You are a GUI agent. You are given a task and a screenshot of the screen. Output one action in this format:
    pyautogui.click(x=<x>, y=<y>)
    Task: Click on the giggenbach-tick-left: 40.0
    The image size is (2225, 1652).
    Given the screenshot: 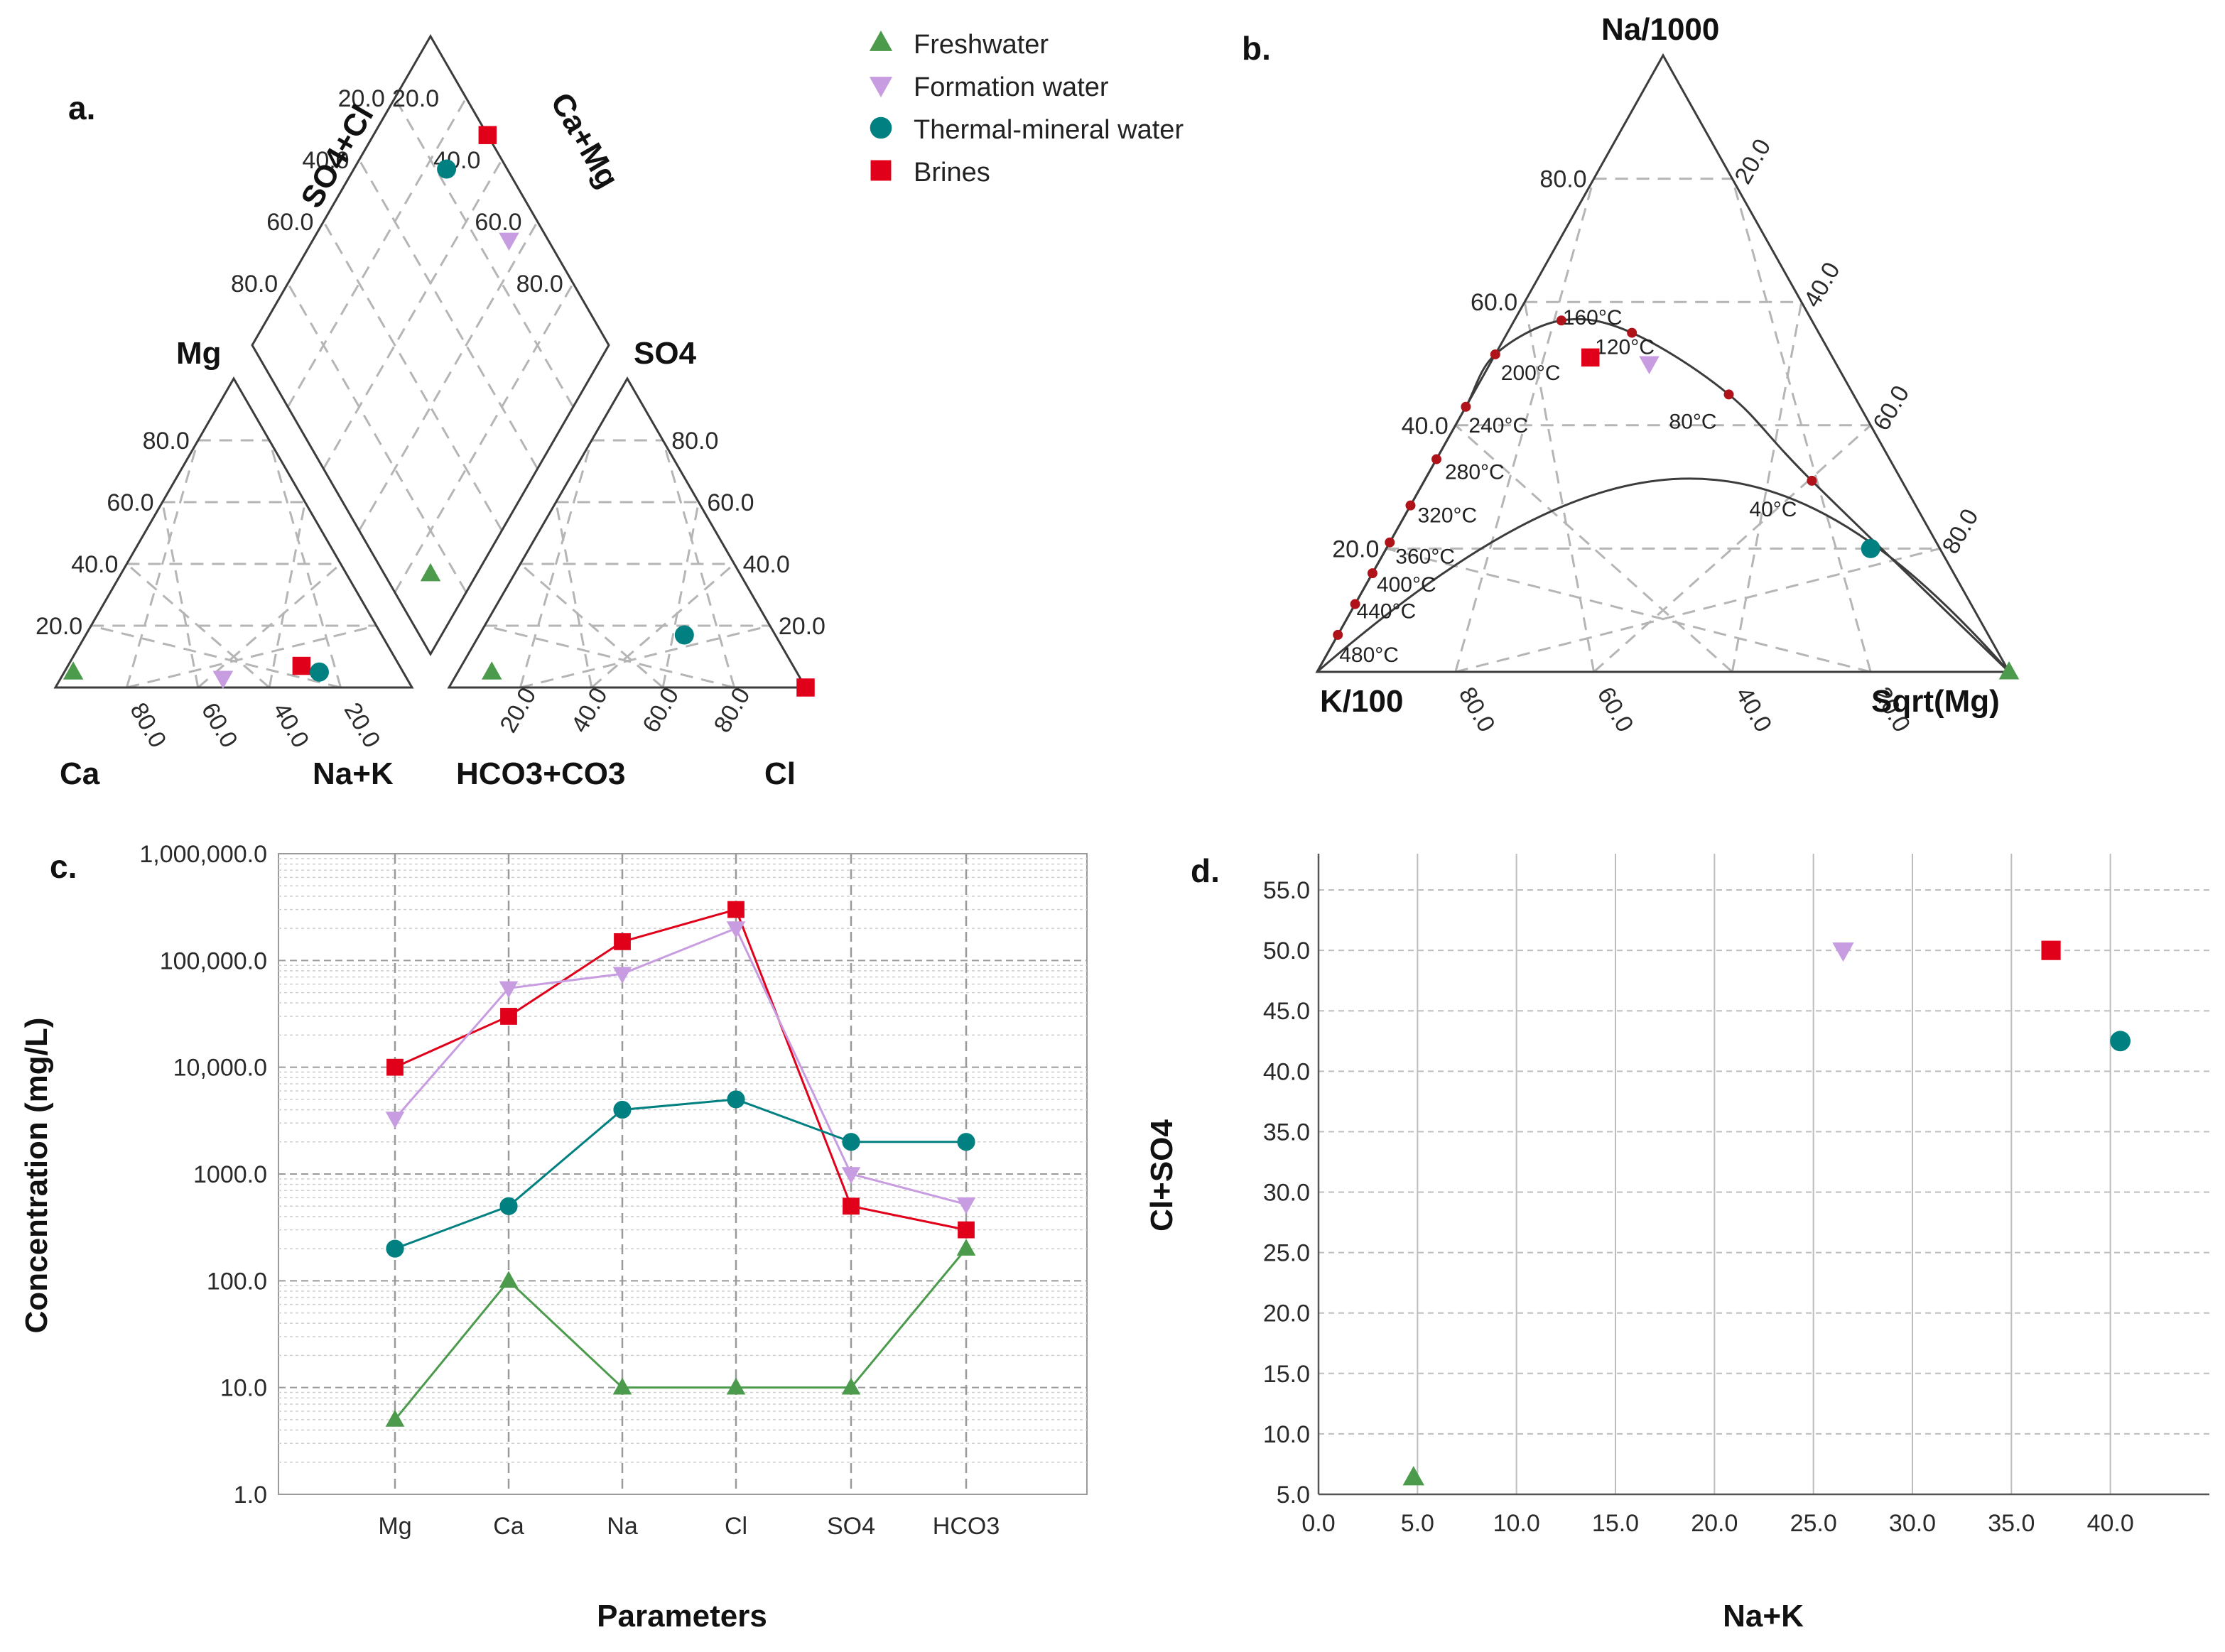 What is the action you would take?
    pyautogui.click(x=1425, y=426)
    